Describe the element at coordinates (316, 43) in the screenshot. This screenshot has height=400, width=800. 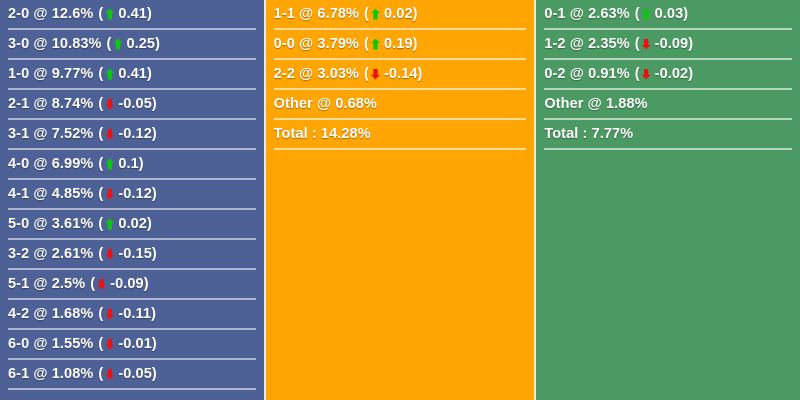
I see `score-label: 0-0 @ 3.79%` at that location.